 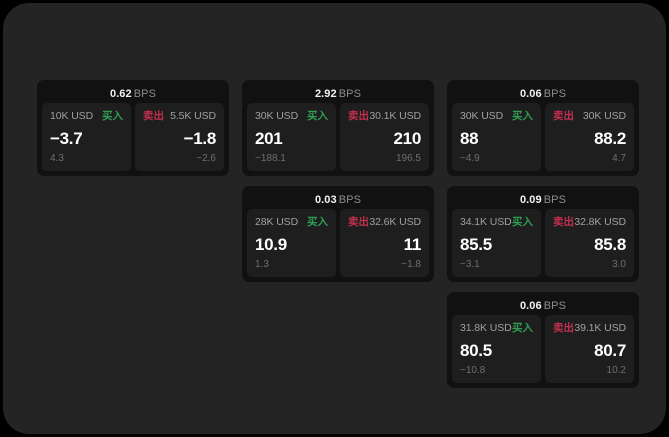 I want to click on sell-delta: 196.5, so click(x=408, y=158).